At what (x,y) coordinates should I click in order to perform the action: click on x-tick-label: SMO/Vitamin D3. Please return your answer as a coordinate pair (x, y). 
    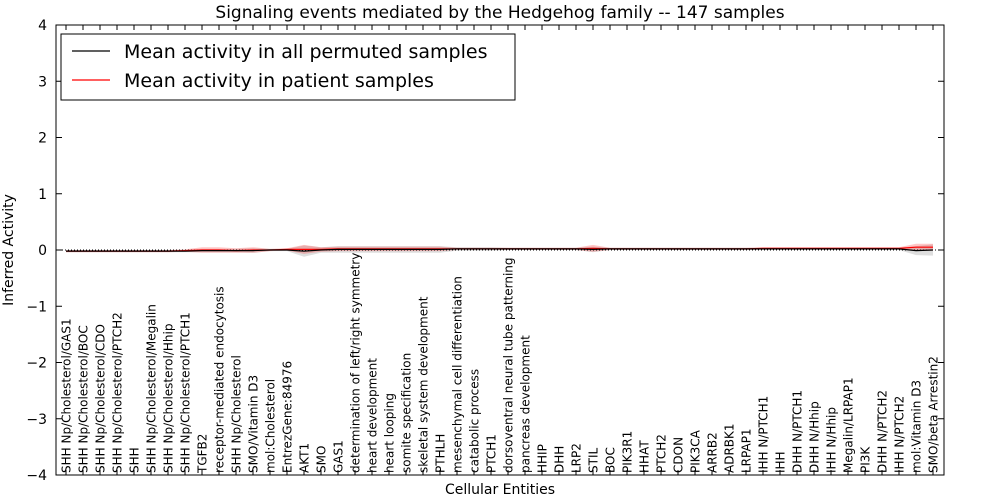
    Looking at the image, I should click on (254, 424).